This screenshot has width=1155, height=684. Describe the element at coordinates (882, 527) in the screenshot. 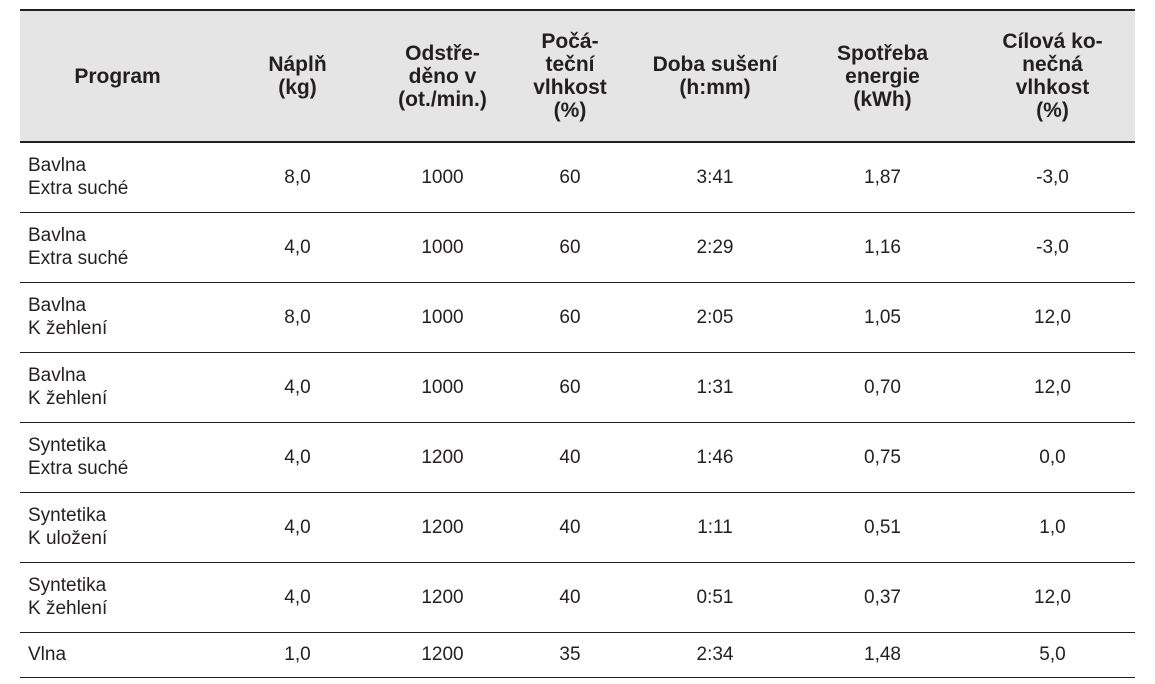

I see `cell-energy: 0,51` at that location.